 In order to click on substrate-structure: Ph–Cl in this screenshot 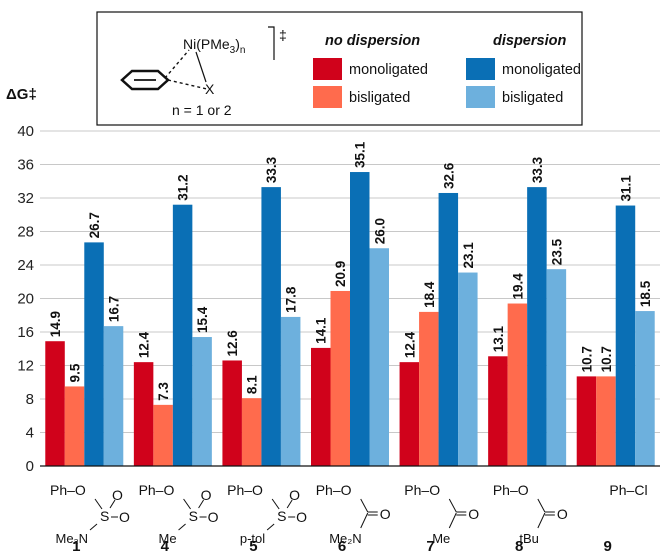, I will do `click(628, 490)`.